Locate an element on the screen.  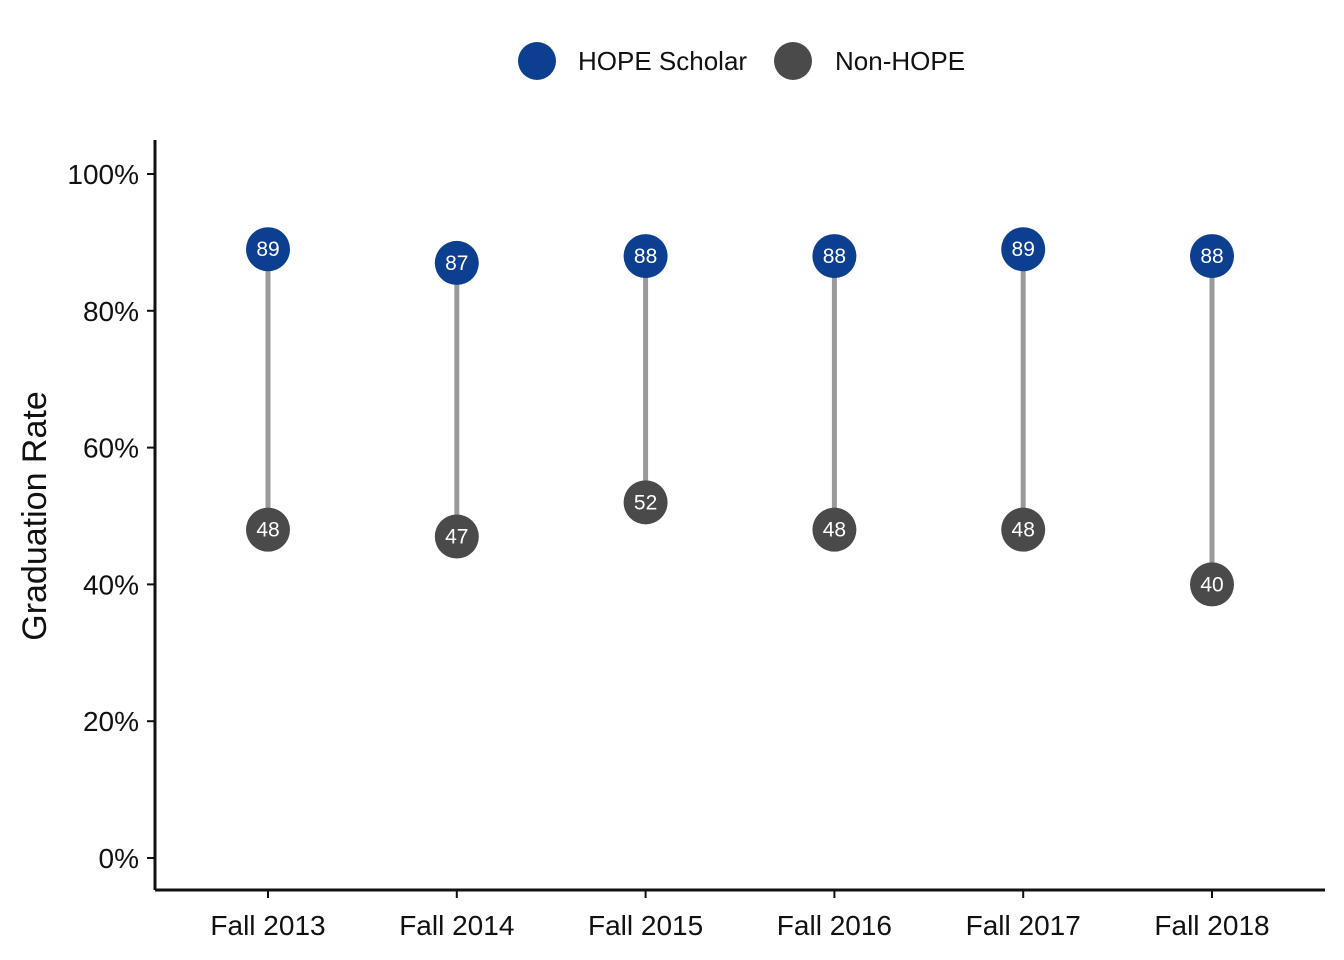
label-non-hope-fall-2017: 48 is located at coordinates (1023, 530).